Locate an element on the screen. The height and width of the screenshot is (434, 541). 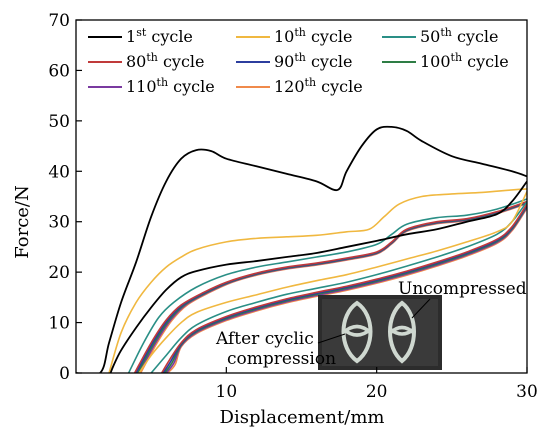
annotation-after-cyclic-arrow is located at coordinates (331, 338).